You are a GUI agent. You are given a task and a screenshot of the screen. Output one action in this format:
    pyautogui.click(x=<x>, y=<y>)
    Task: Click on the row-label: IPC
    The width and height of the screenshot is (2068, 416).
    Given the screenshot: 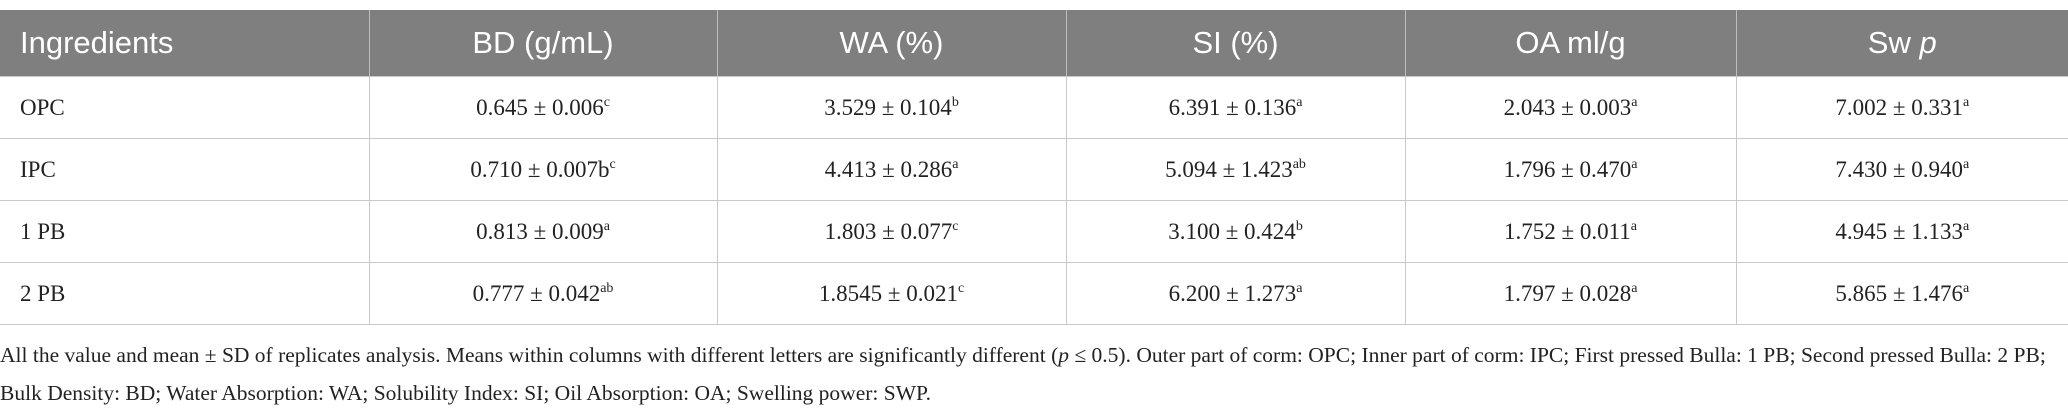 What is the action you would take?
    pyautogui.click(x=185, y=169)
    